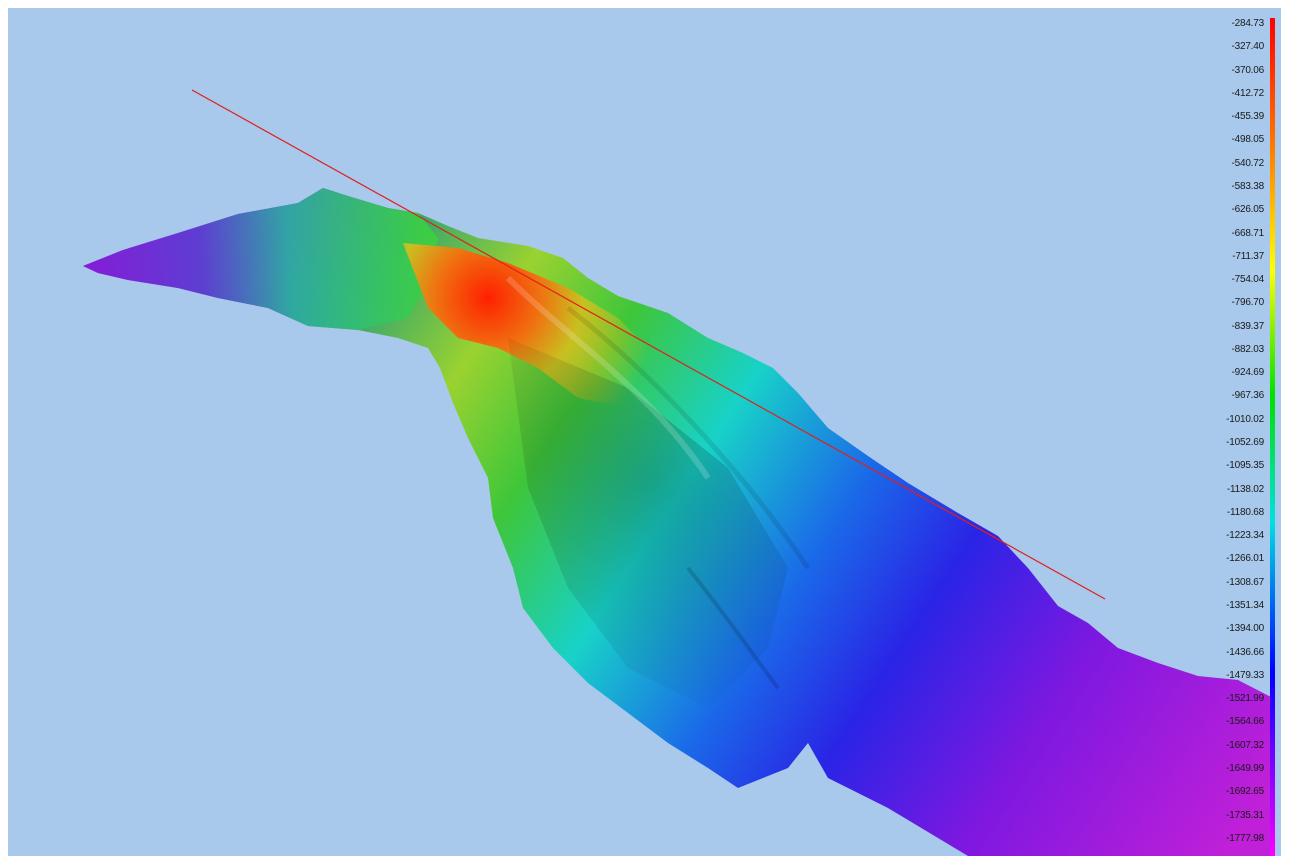 The width and height of the screenshot is (1289, 859). I want to click on terrain-peak, so click(530, 325).